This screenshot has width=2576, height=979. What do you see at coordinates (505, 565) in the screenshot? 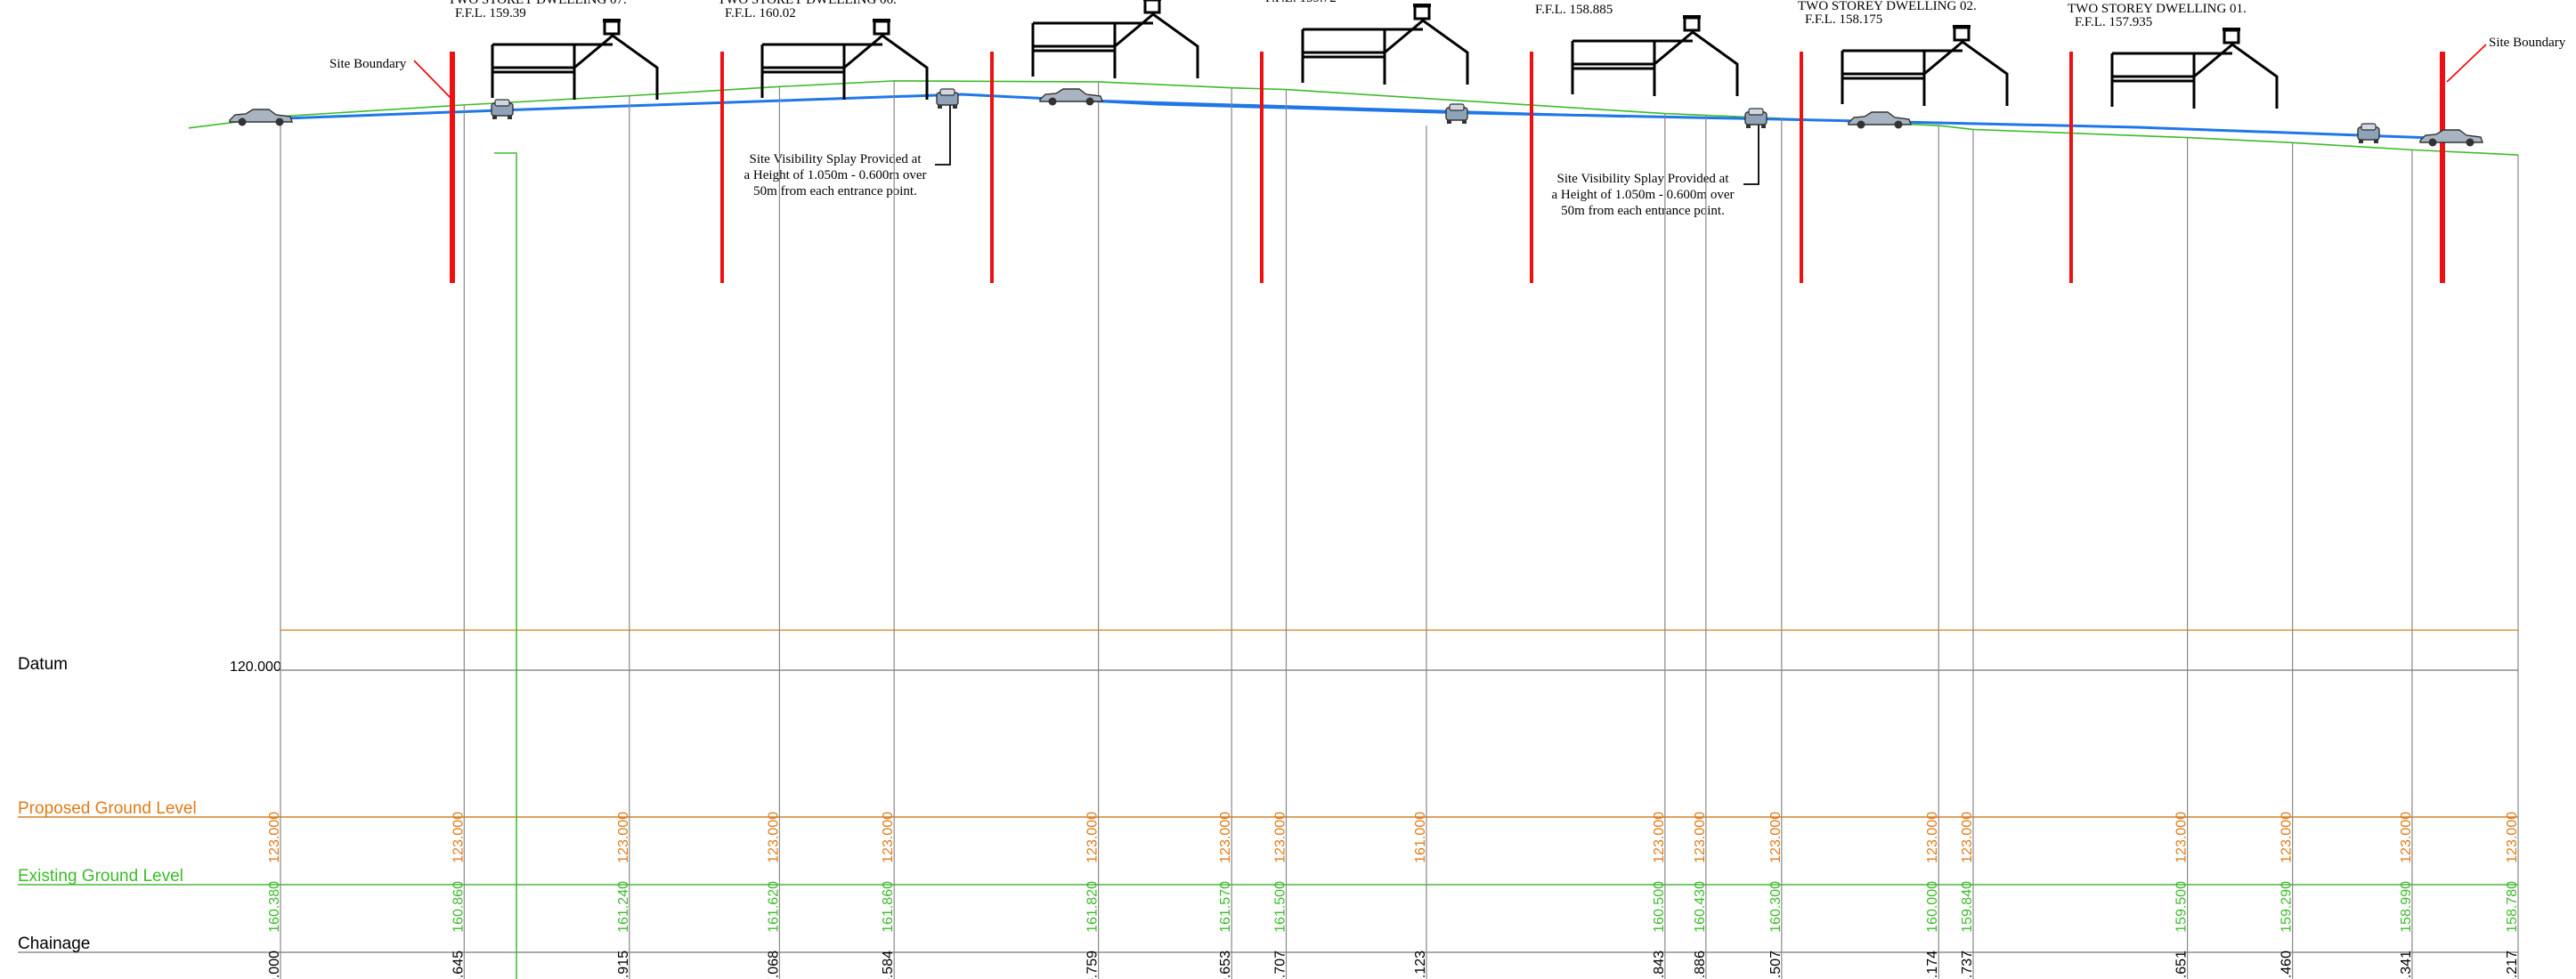
I see `site-green-return` at bounding box center [505, 565].